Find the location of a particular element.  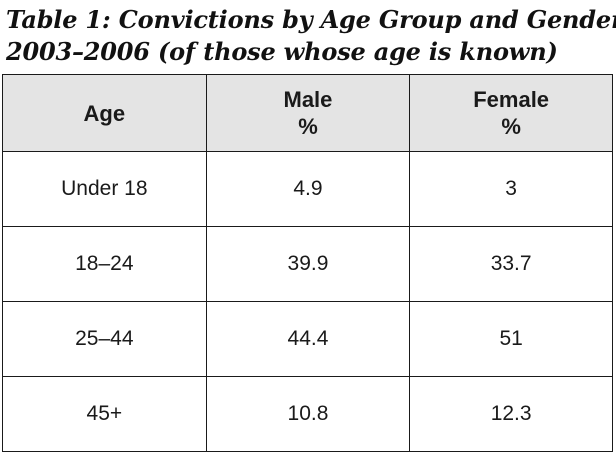

header-female-unit: % is located at coordinates (511, 126).